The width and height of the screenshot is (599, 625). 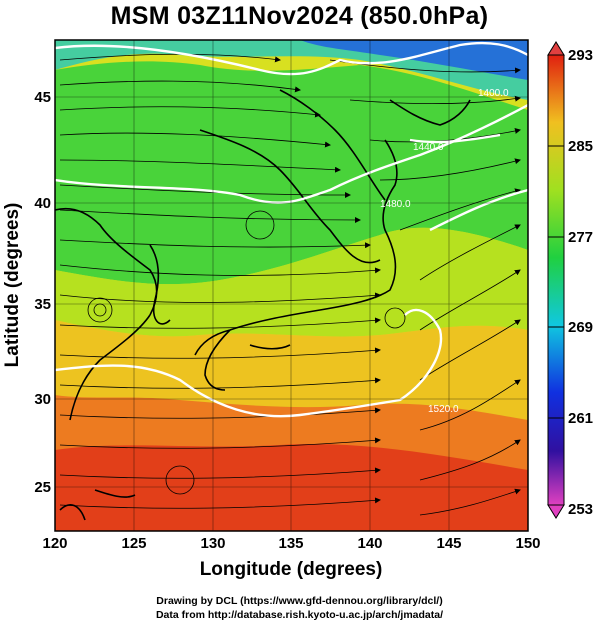 I want to click on colorbar-label: 293, so click(x=580, y=55).